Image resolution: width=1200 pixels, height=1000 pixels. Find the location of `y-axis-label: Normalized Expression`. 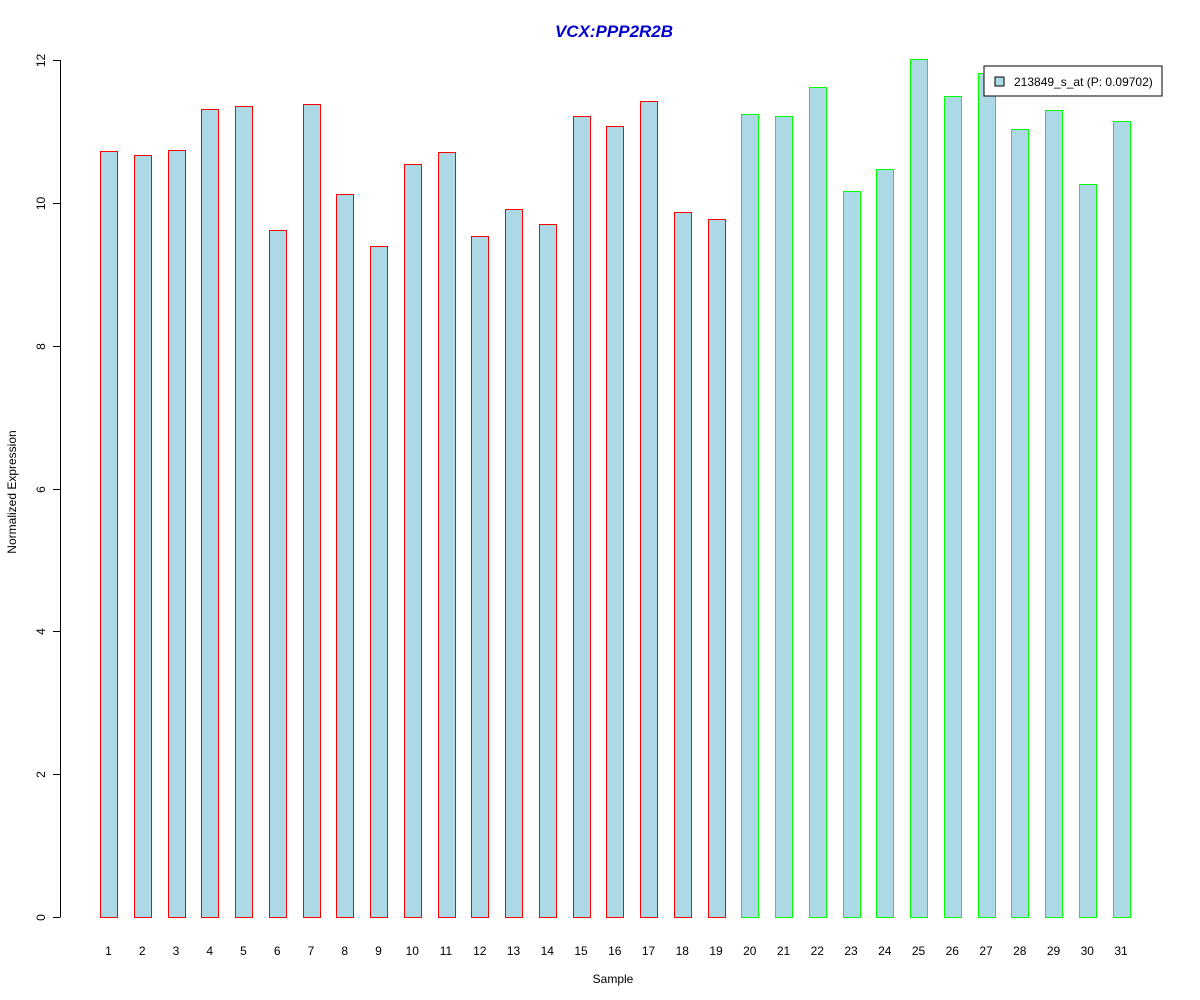

y-axis-label: Normalized Expression is located at coordinates (12, 491).